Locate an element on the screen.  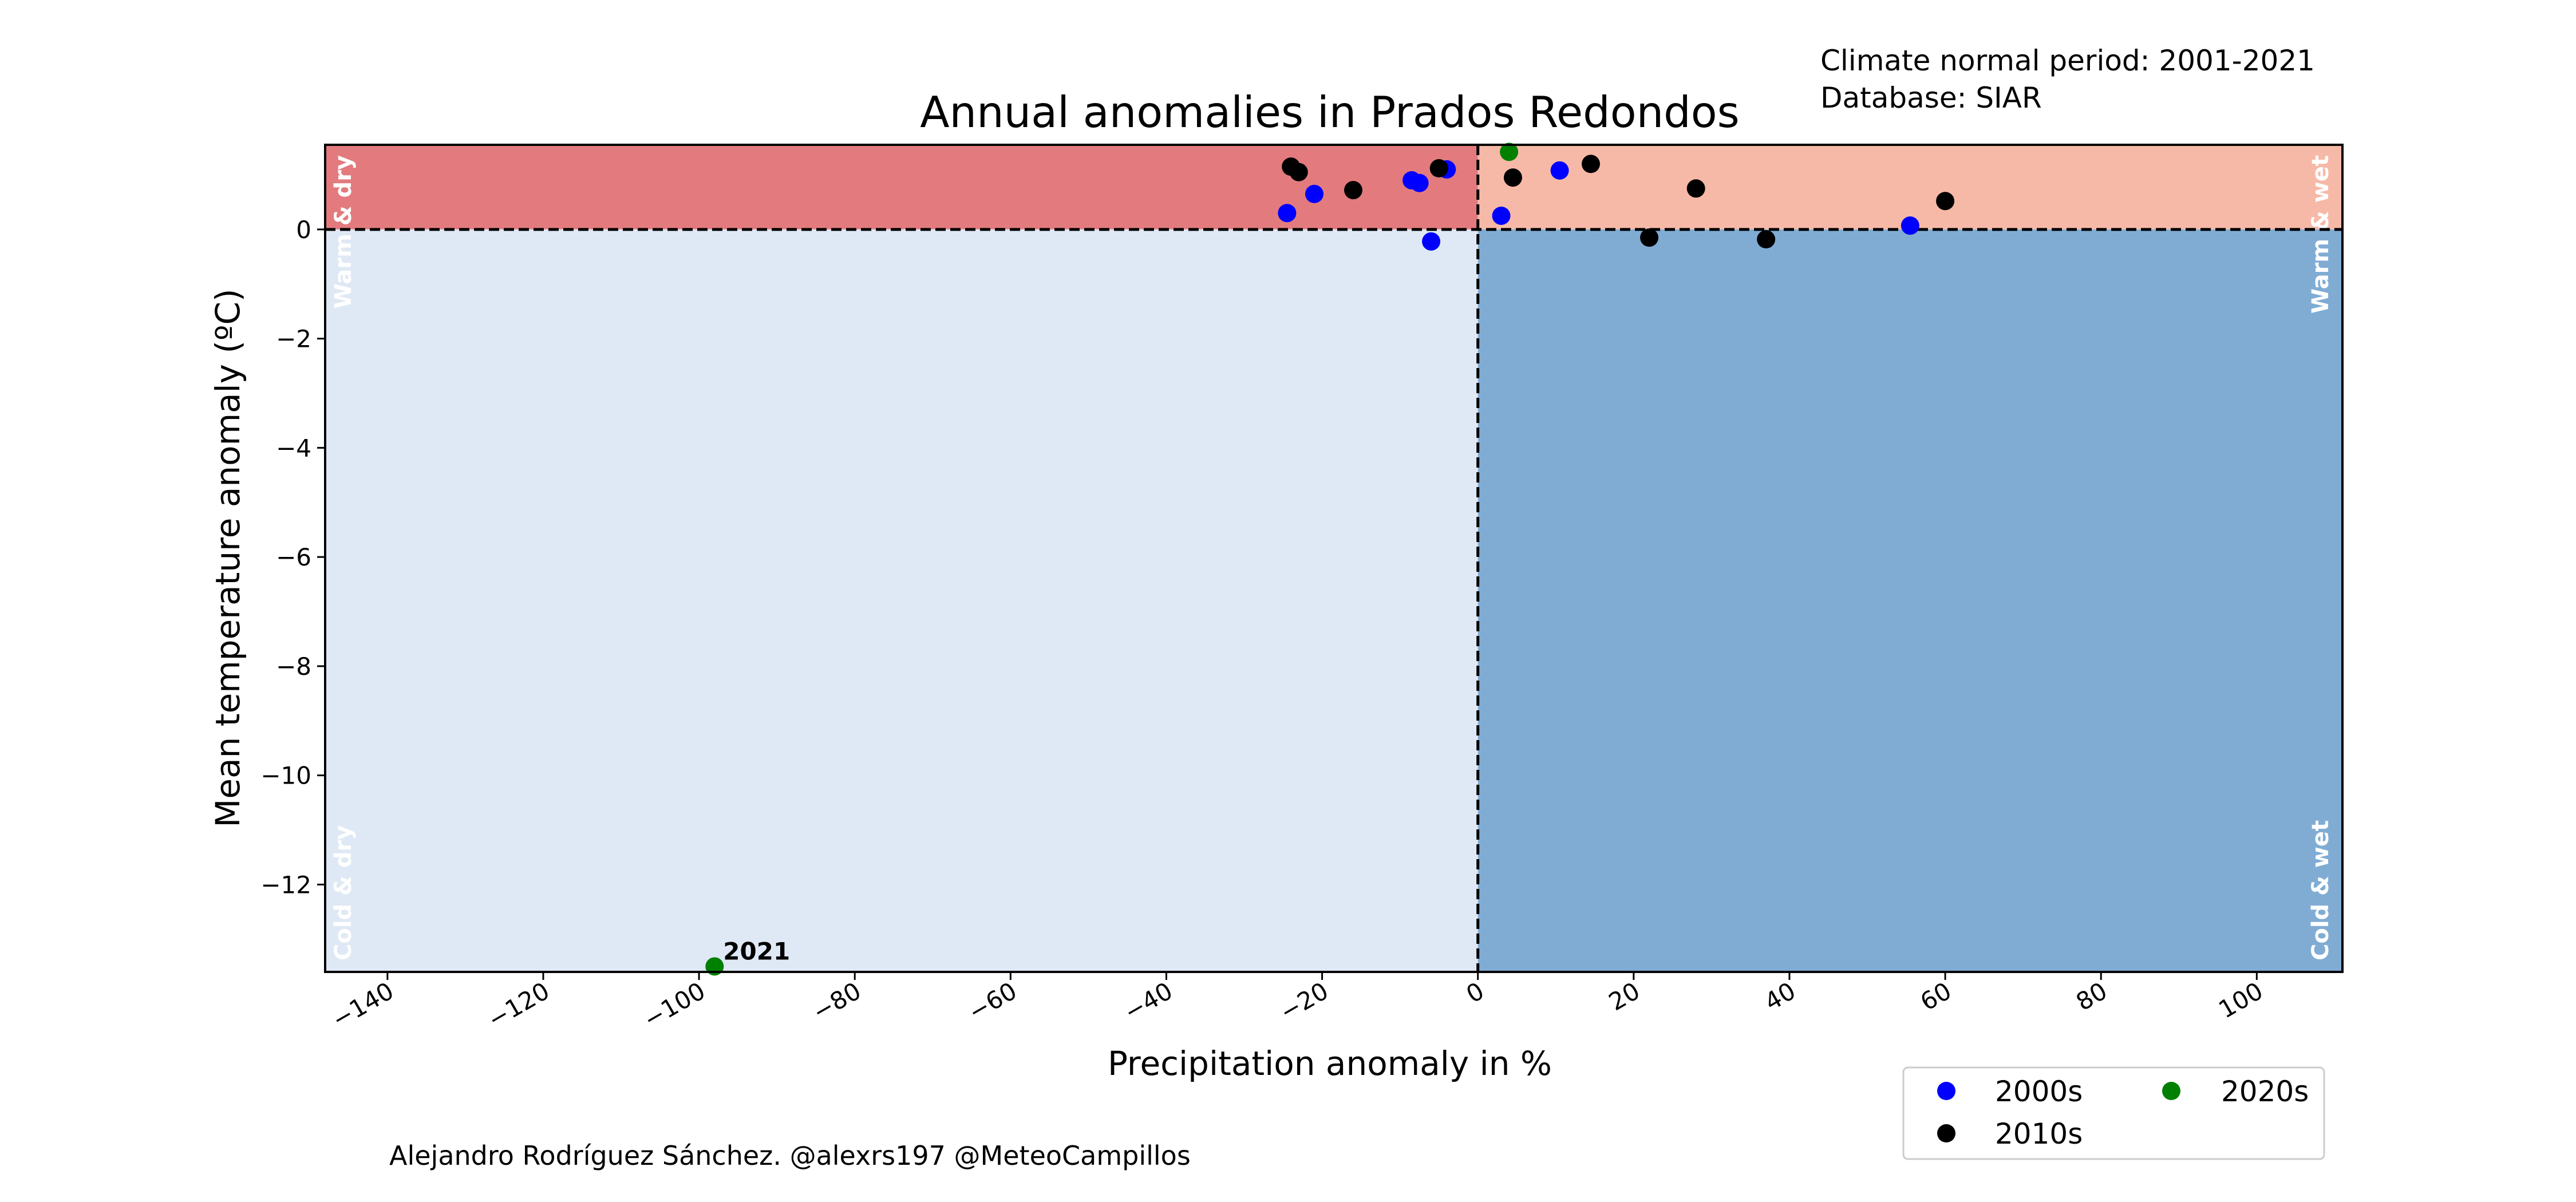
legend-label-2000s: 2000s is located at coordinates (2039, 1091).